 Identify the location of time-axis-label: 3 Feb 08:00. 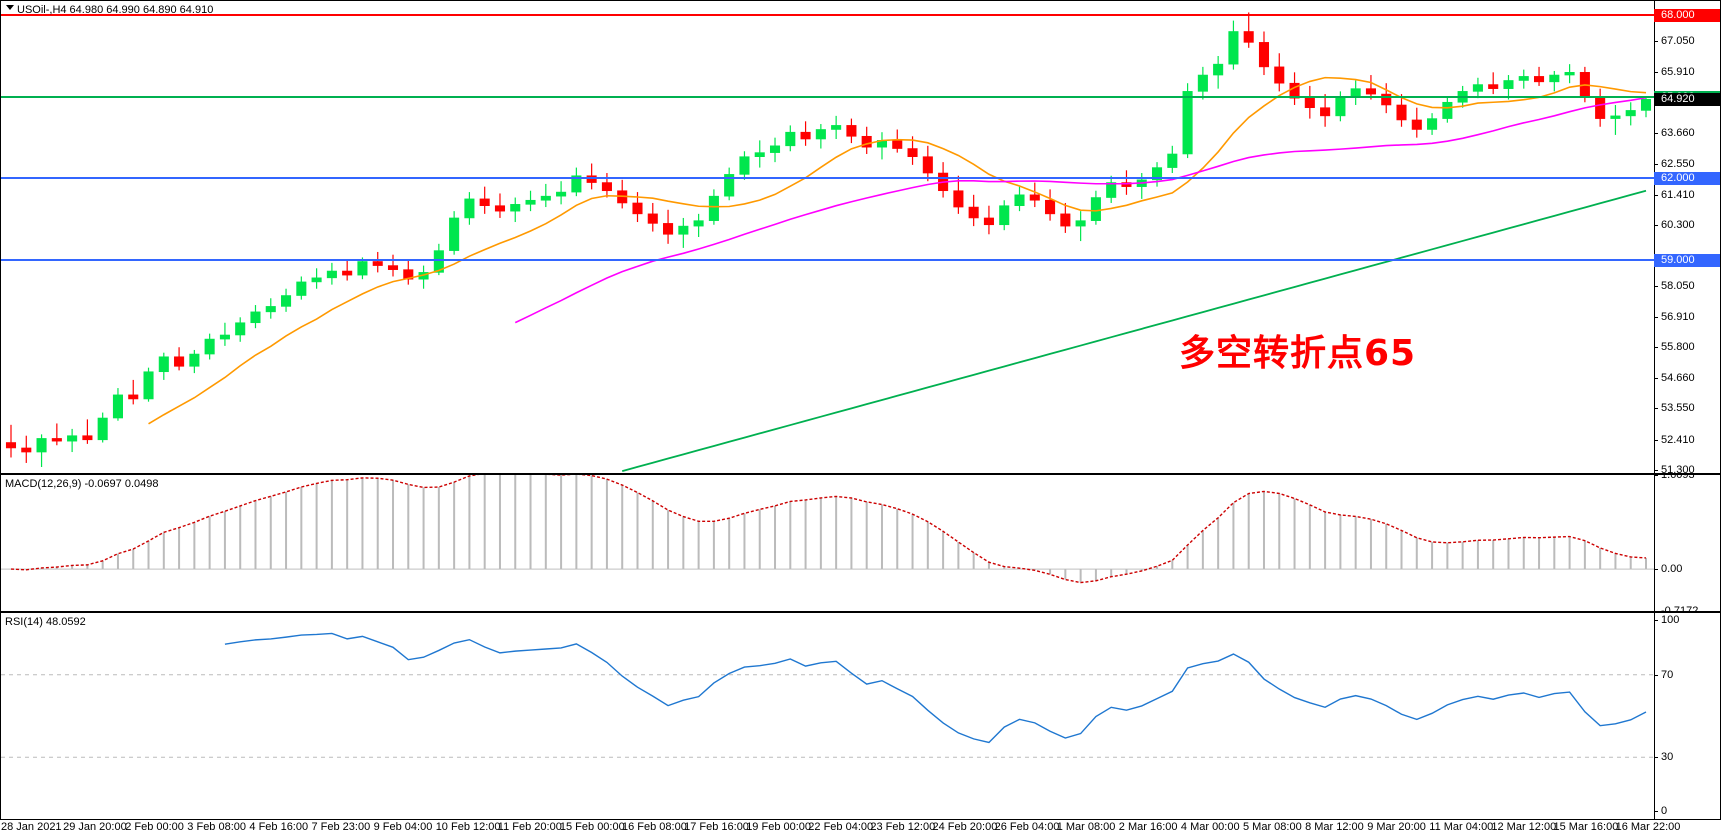
(217, 827).